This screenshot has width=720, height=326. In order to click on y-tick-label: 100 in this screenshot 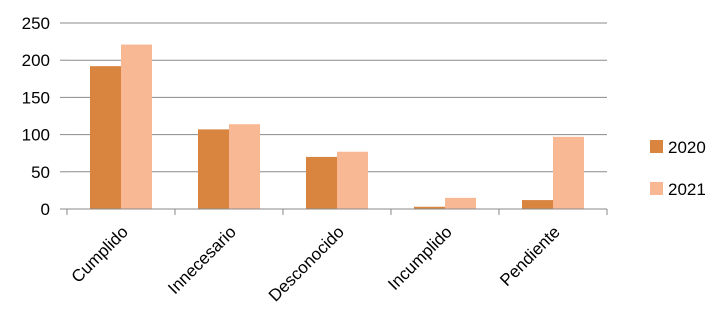, I will do `click(36, 135)`.